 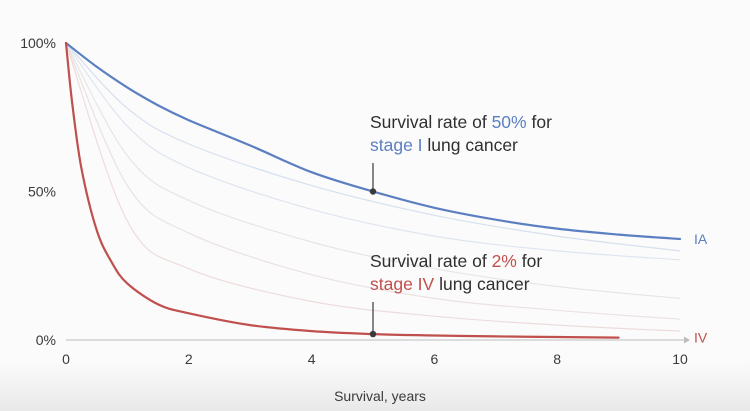 What do you see at coordinates (46, 340) in the screenshot?
I see `y-tick-0: 0%` at bounding box center [46, 340].